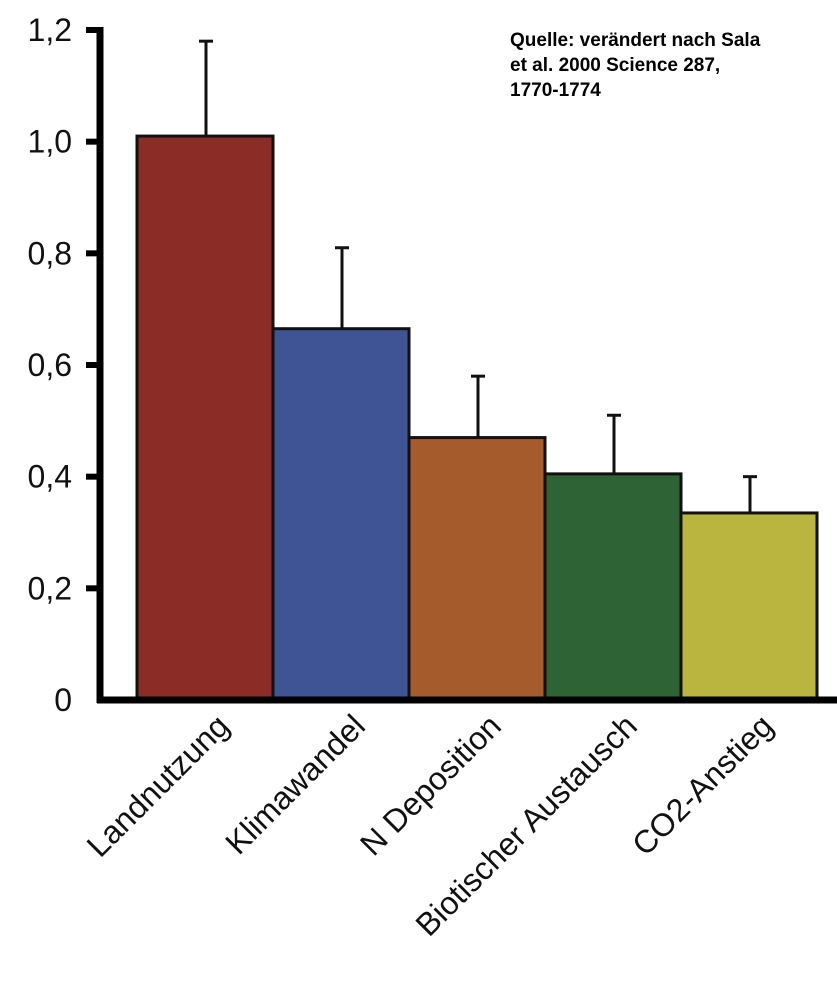 The height and width of the screenshot is (994, 837). What do you see at coordinates (50, 253) in the screenshot?
I see `y-tick-label: 0,8` at bounding box center [50, 253].